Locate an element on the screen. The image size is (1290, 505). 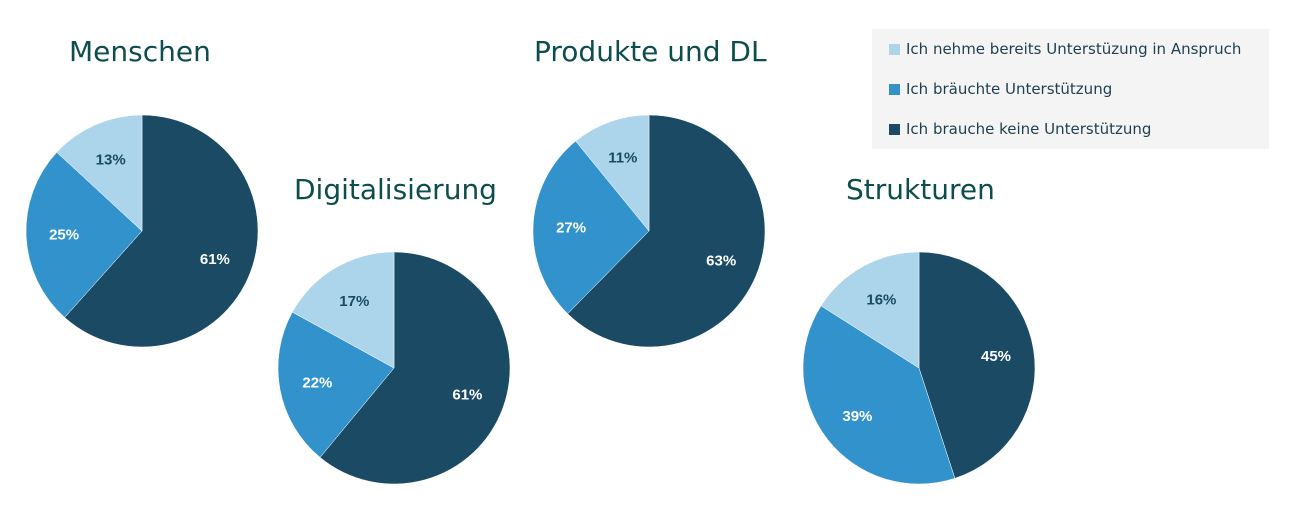
legend-item-keine: Ich brauche keine Unterstützung is located at coordinates (1020, 129).